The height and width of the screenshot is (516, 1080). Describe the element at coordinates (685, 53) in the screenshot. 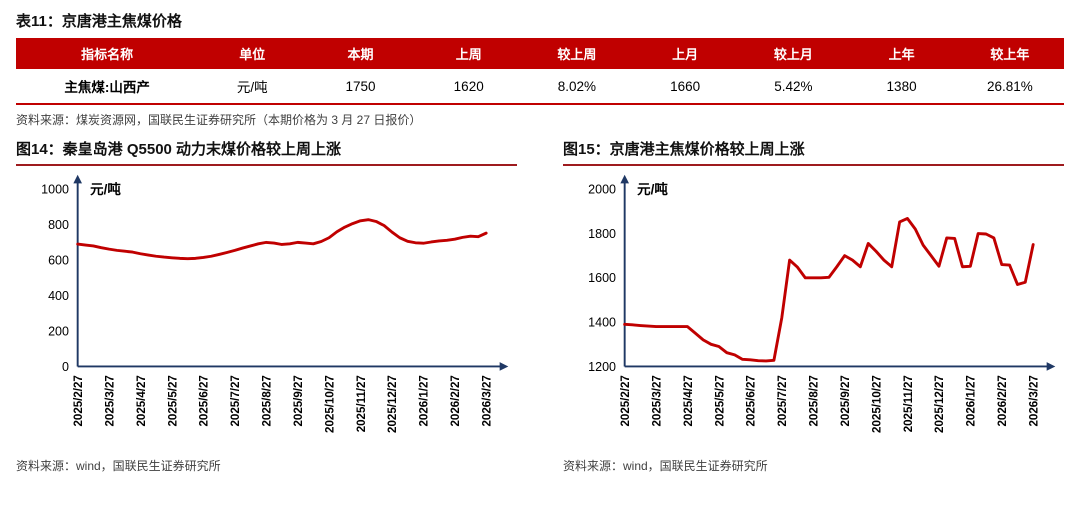

I see `table-header-cell: 上月` at that location.